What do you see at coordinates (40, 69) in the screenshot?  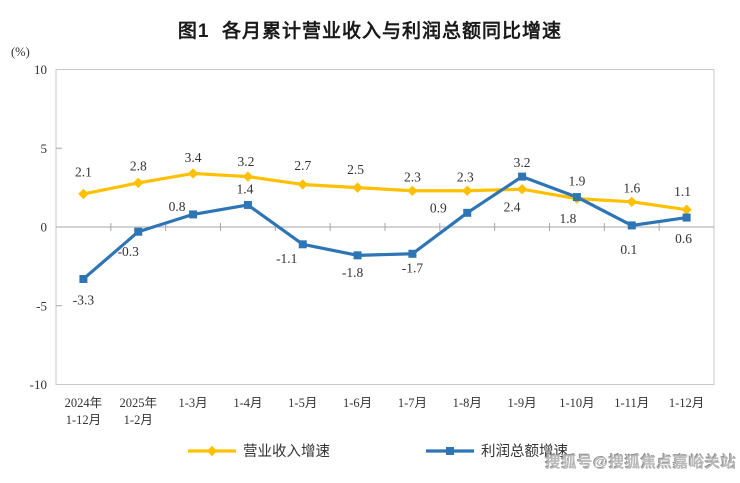 I see `y-axis-tick-label: 10` at bounding box center [40, 69].